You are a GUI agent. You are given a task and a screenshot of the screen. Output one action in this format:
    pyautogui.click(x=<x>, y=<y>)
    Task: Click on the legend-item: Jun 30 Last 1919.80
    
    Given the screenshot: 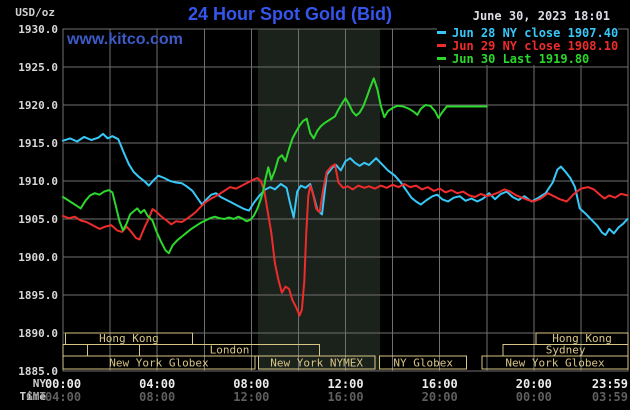 What is the action you would take?
    pyautogui.click(x=528, y=59)
    